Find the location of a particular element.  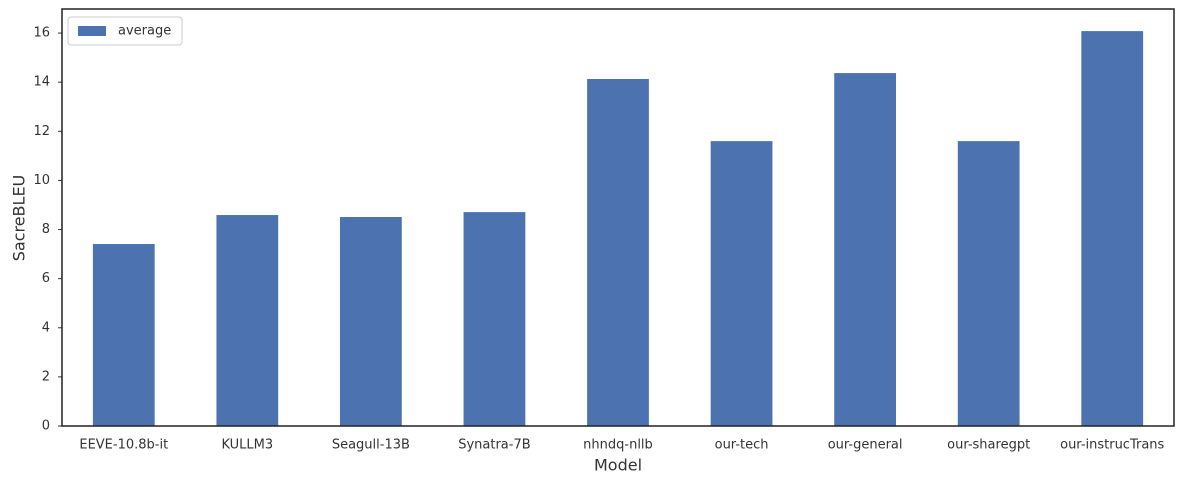

x-tick-label: our-instrucTrans is located at coordinates (1112, 445).